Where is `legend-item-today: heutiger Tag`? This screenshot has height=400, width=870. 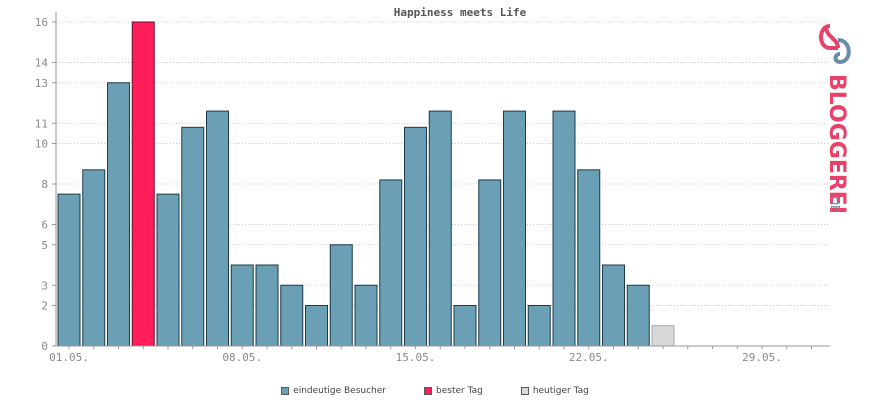 legend-item-today: heutiger Tag is located at coordinates (554, 391).